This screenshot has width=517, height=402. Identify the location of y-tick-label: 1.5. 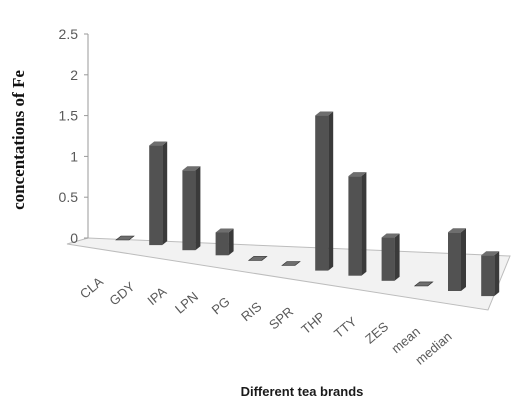
(69, 116).